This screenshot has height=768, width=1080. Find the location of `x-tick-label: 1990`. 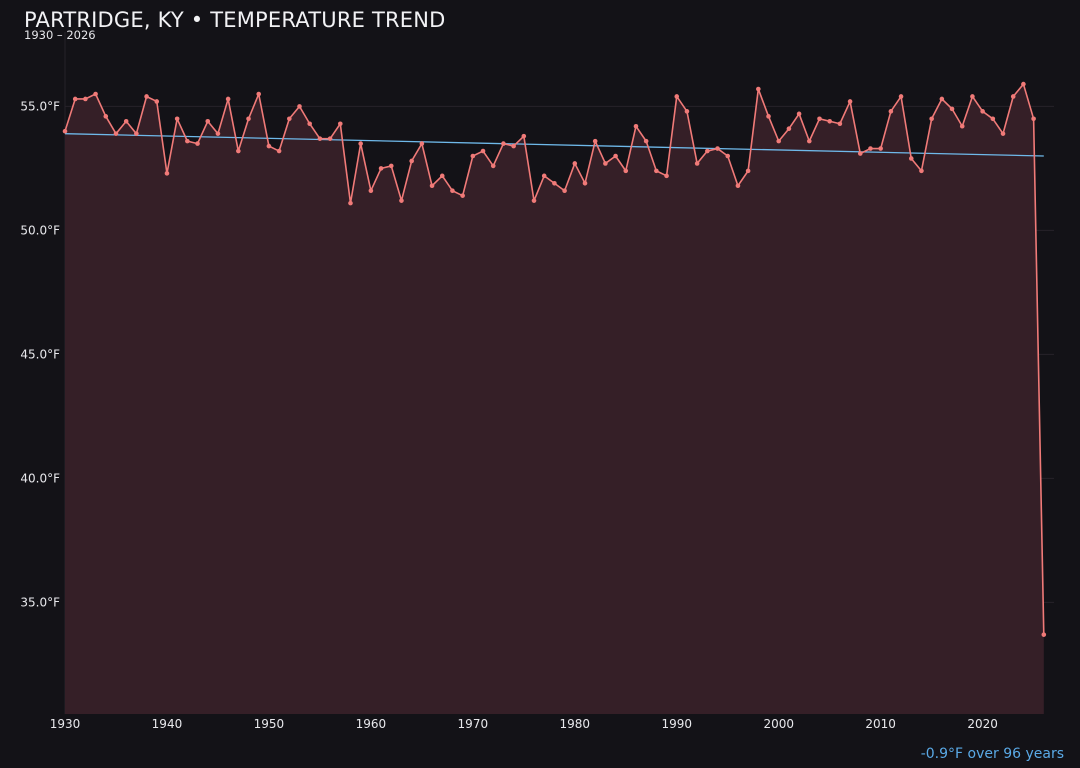

x-tick-label: 1990 is located at coordinates (676, 724).